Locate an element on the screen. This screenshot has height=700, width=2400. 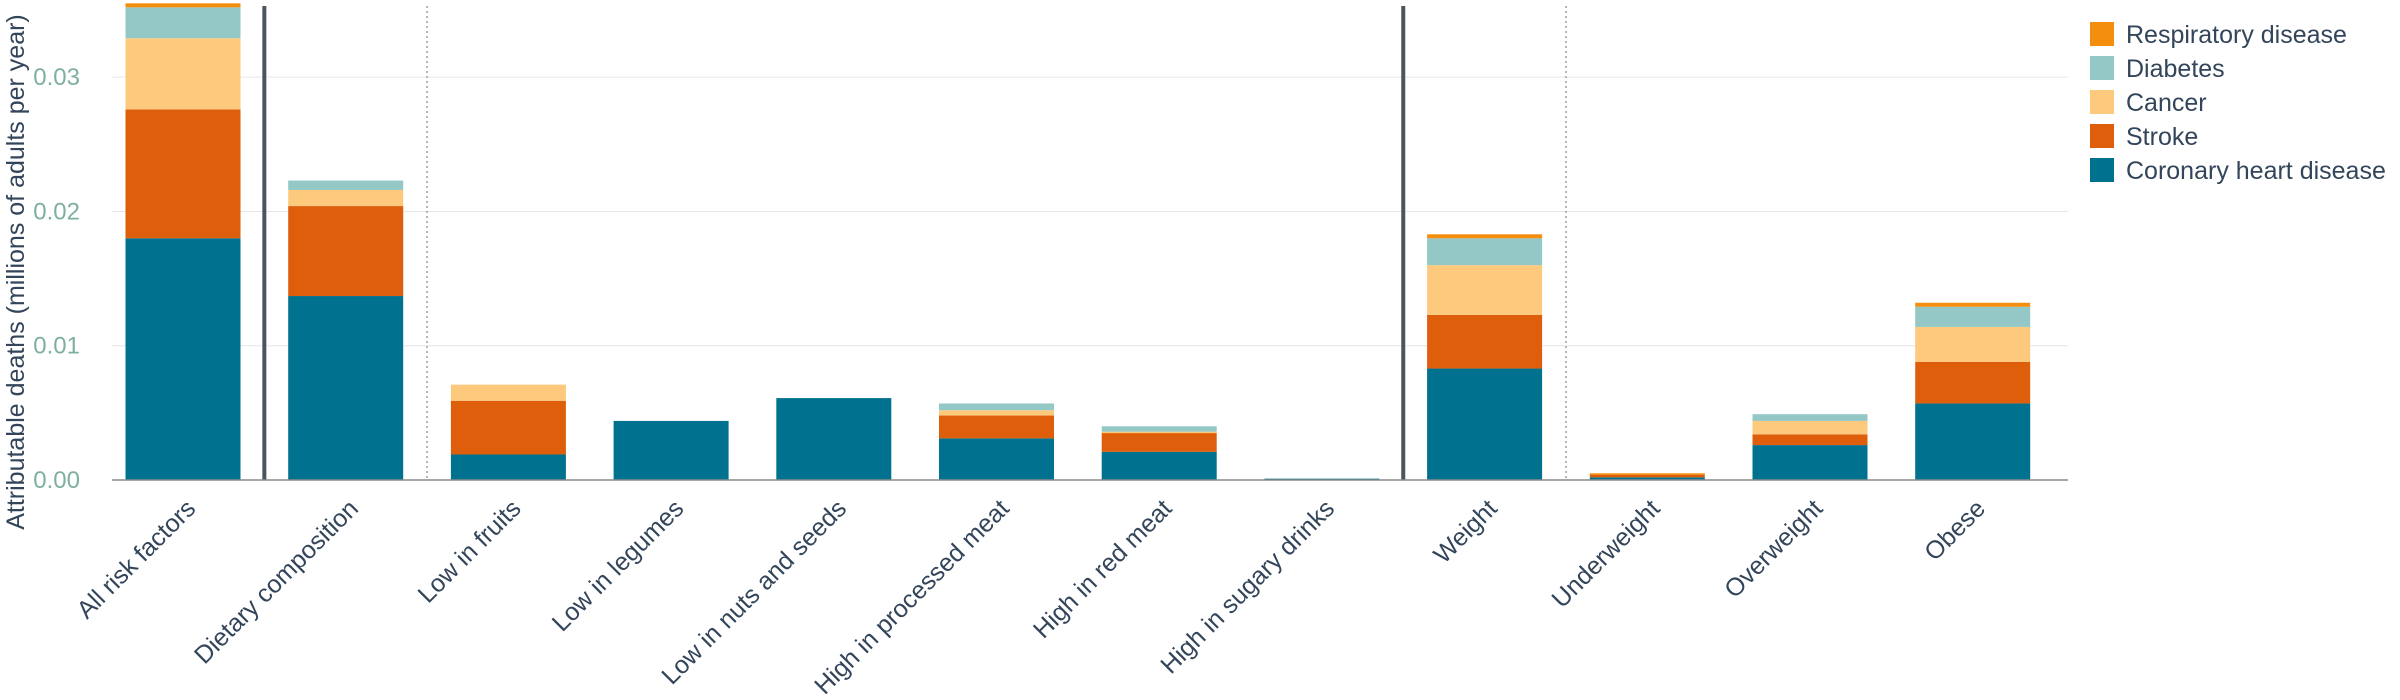
x-tick-label: Obese is located at coordinates (1955, 530).